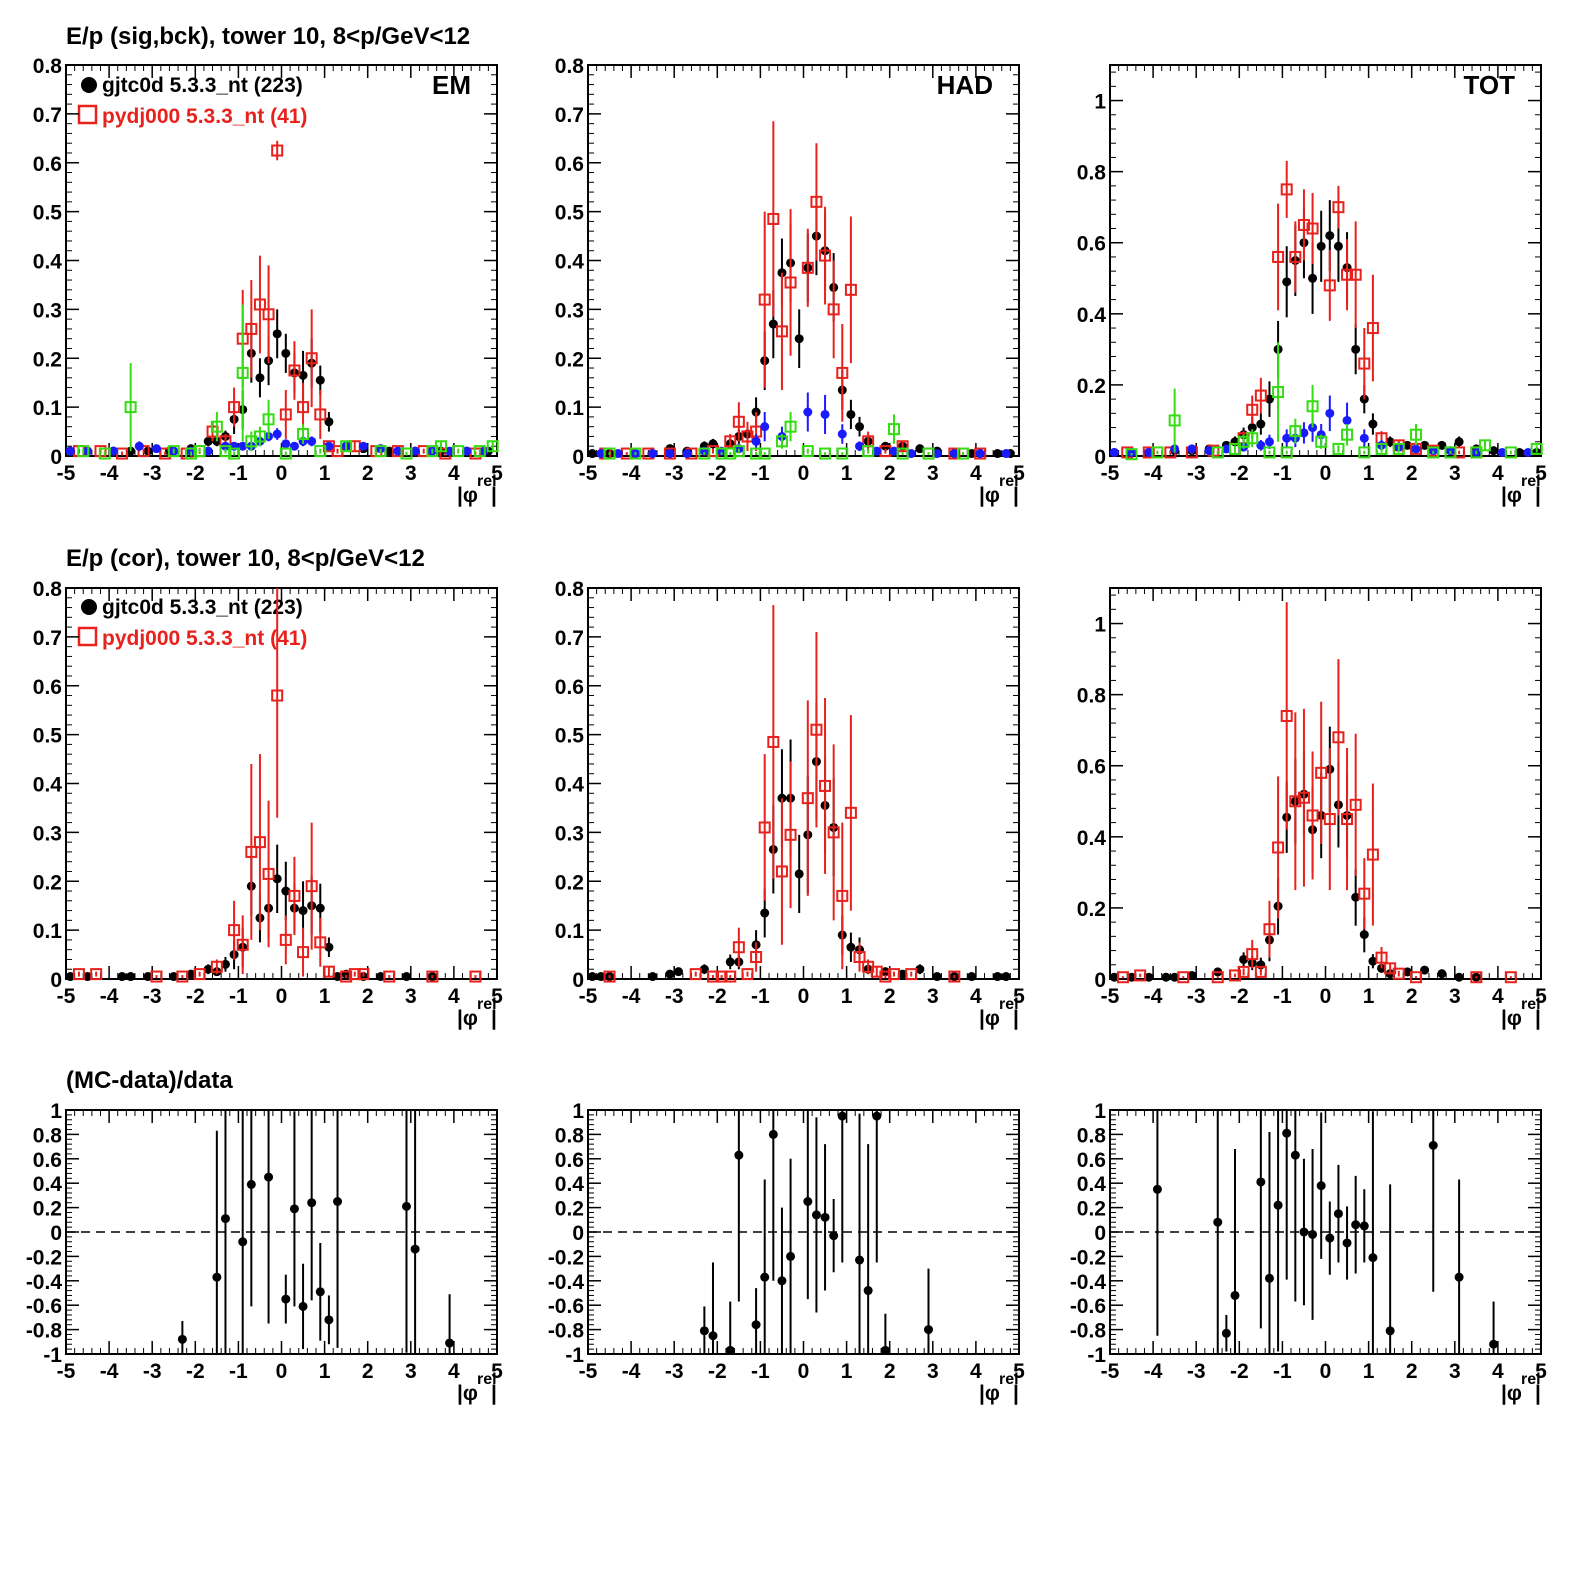  I want to click on panel-label: HAD, so click(965, 85).